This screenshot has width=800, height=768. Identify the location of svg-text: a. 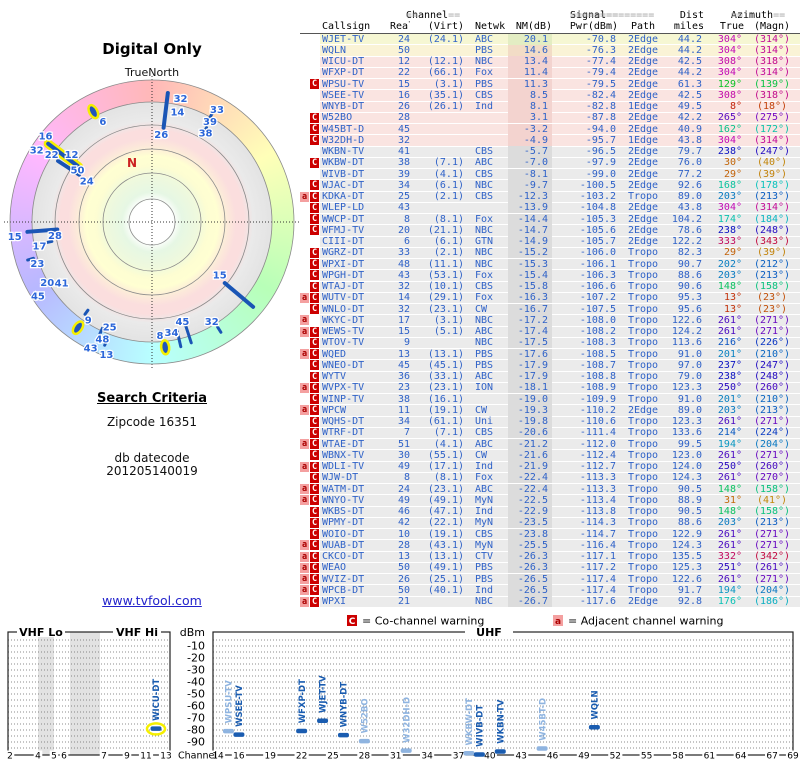
(558, 622).